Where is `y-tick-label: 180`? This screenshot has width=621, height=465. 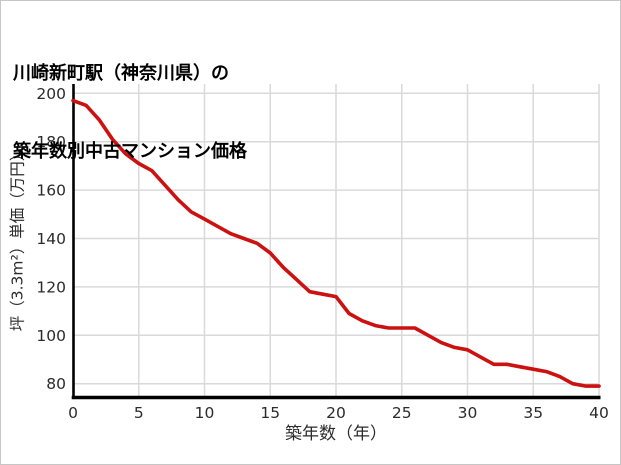
y-tick-label: 180 is located at coordinates (51, 142).